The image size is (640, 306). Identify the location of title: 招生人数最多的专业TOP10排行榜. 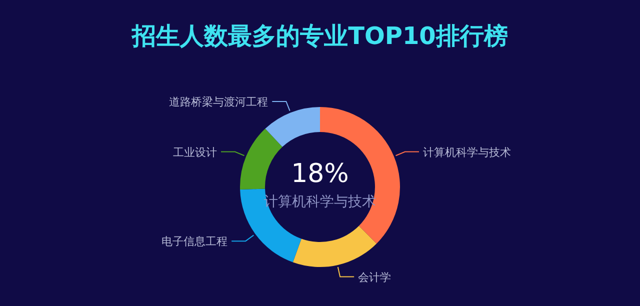
(320, 36).